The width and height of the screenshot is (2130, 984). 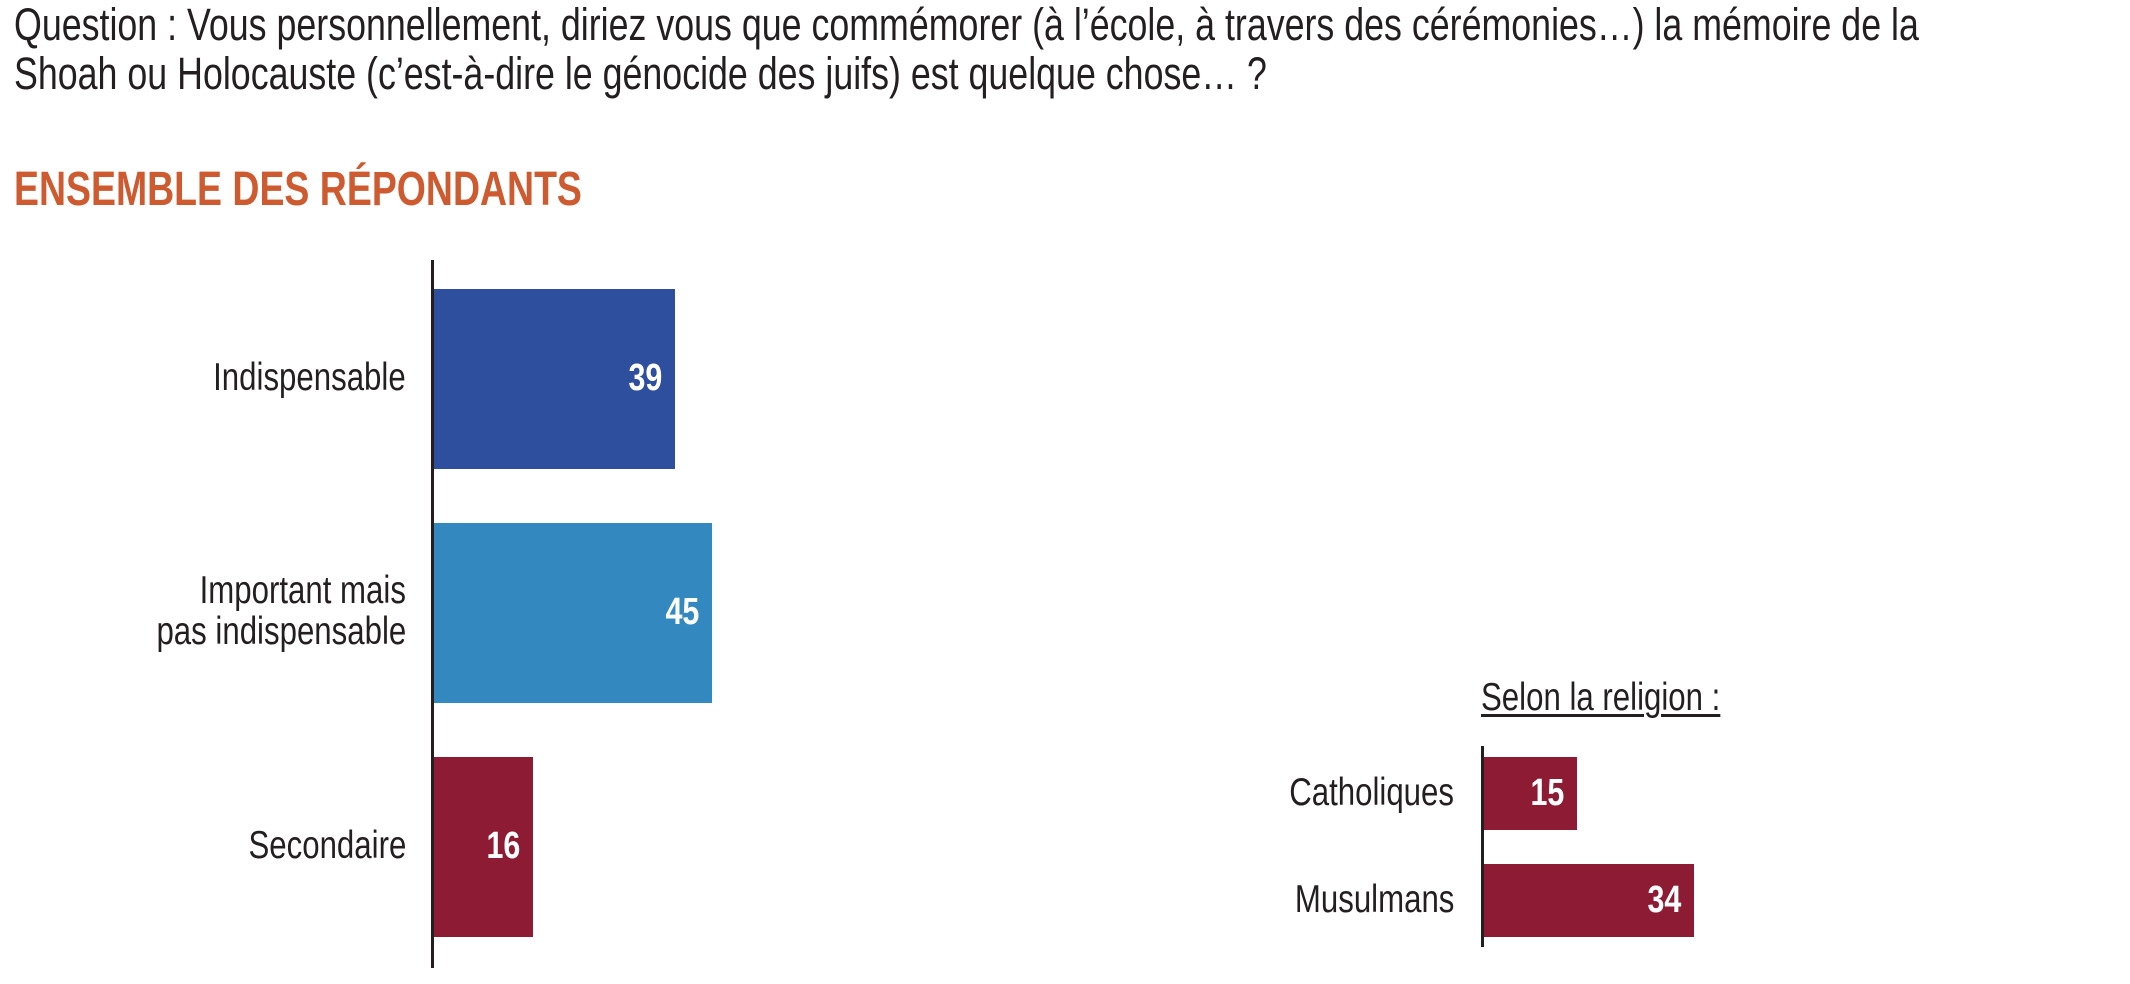 I want to click on bar-secondaire, so click(x=483, y=847).